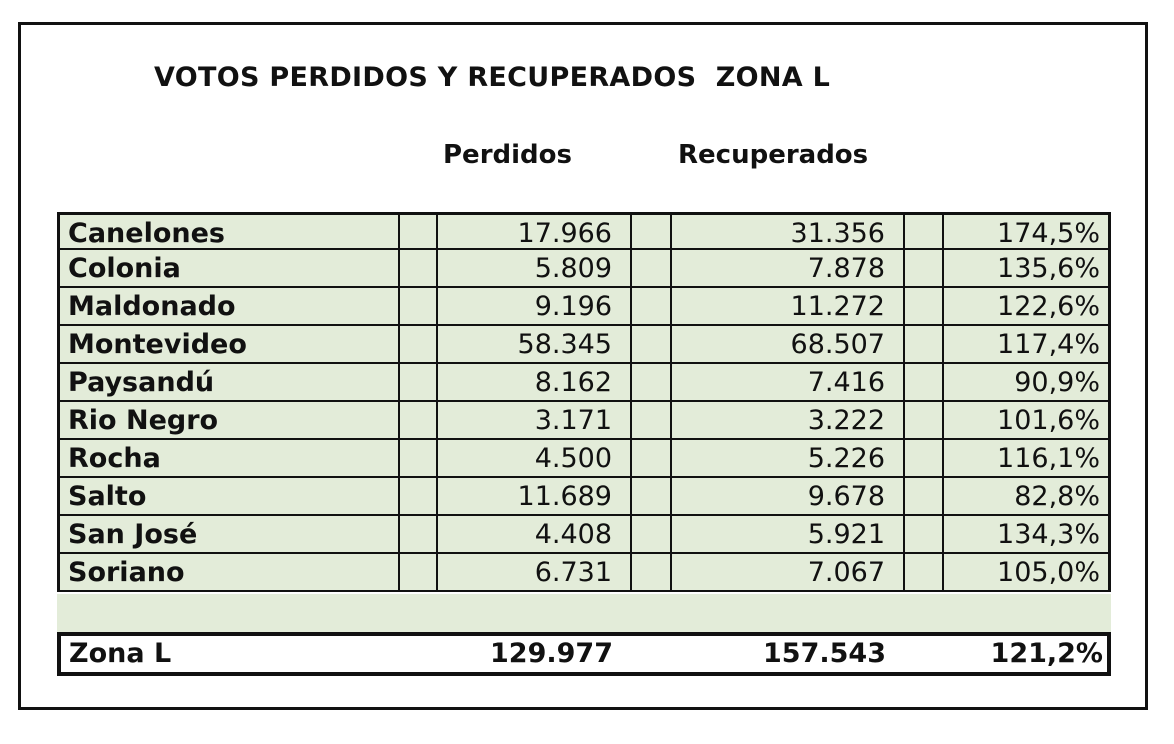 The height and width of the screenshot is (744, 1174). What do you see at coordinates (533, 383) in the screenshot?
I see `row-perdidos: 8.162` at bounding box center [533, 383].